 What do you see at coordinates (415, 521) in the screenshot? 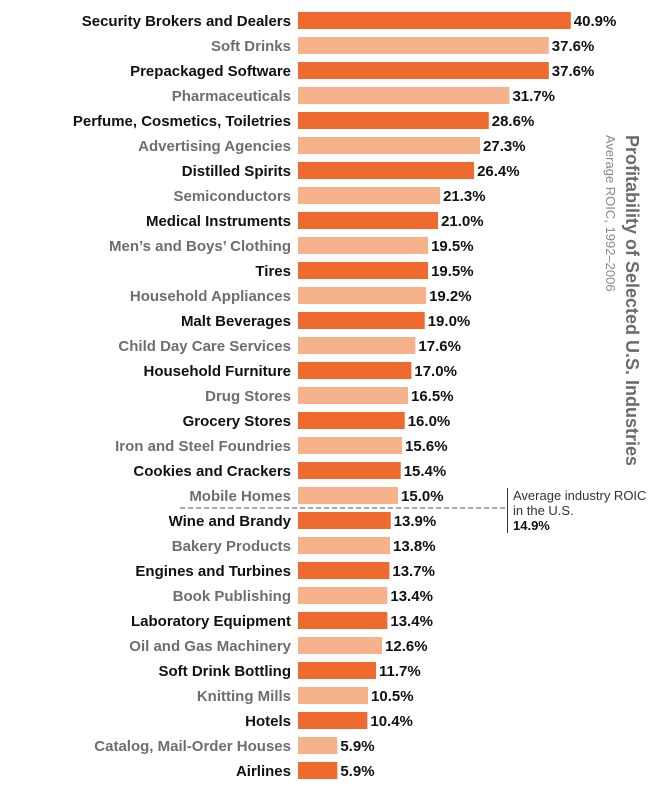
I see `value-label: 13.9%` at bounding box center [415, 521].